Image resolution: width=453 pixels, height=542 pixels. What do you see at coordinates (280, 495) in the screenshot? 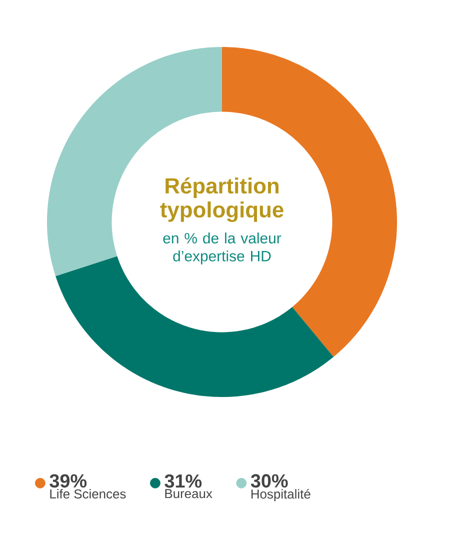
I see `legend-label: Hospitalité` at bounding box center [280, 495].